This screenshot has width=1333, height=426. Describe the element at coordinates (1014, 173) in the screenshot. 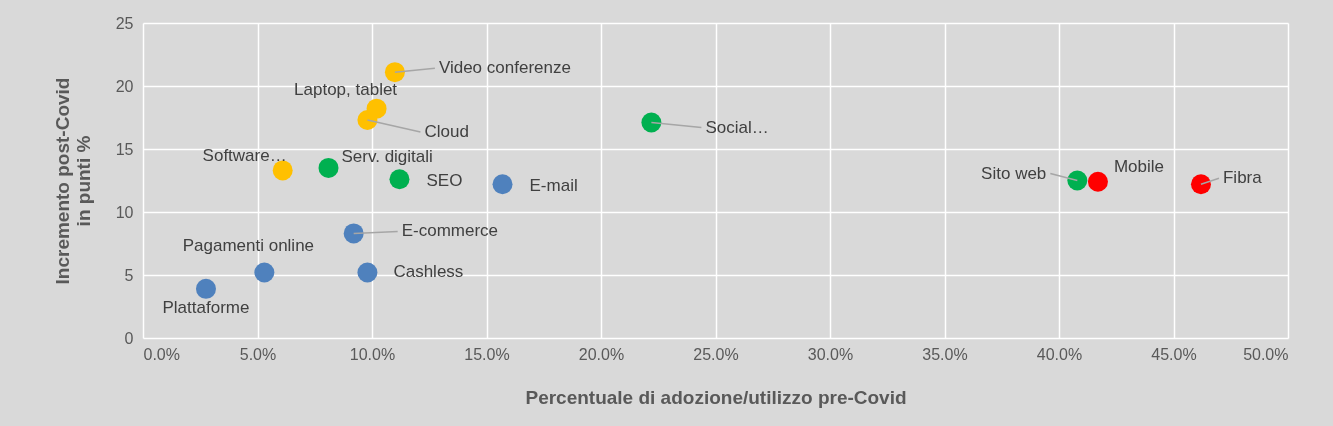

I see `annotation: Sito web` at that location.